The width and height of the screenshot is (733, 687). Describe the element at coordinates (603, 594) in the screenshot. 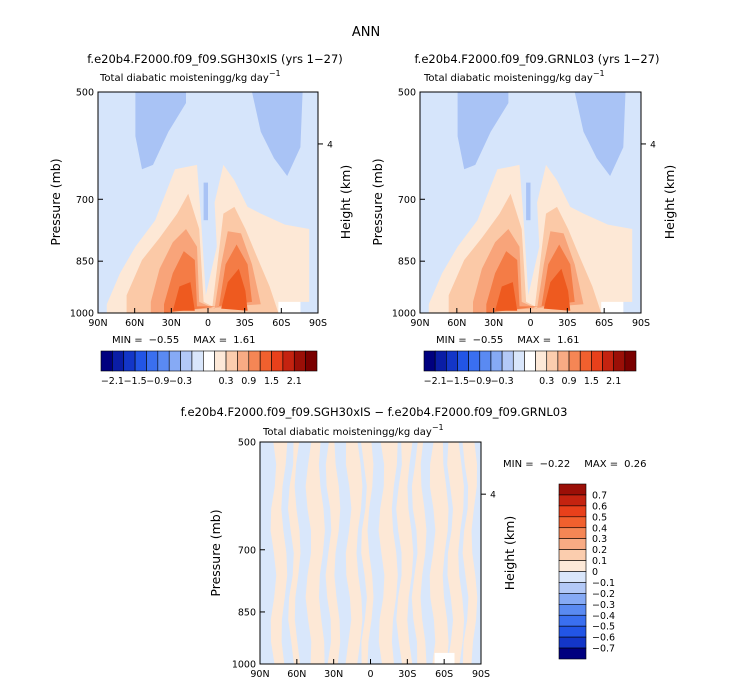

I see `panel3-colorbar-label-9: −0.2` at that location.